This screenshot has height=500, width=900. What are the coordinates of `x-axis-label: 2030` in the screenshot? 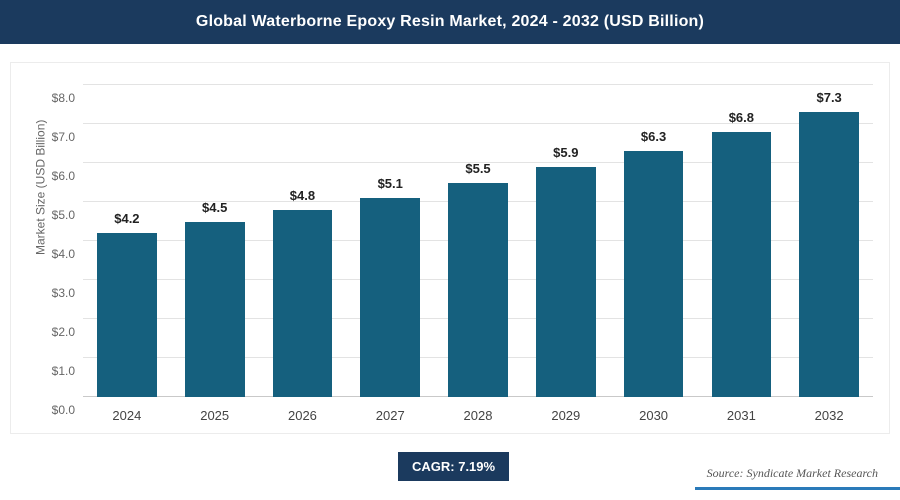 It's located at (654, 415).